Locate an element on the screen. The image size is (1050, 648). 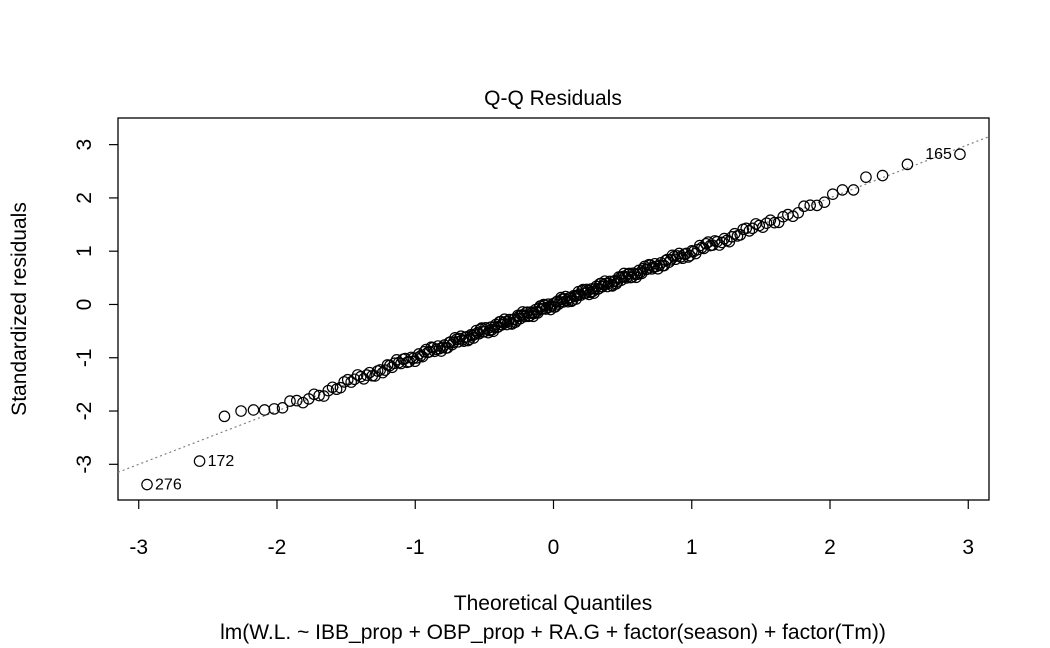
y-tick-label: 1 is located at coordinates (84, 251).